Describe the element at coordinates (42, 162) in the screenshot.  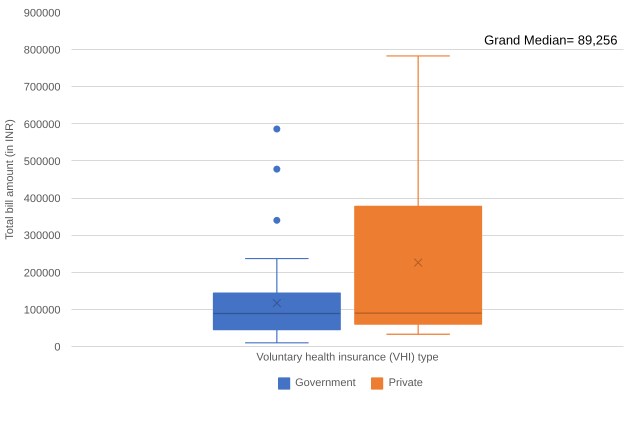
I see `y-tick-label: 500000` at that location.